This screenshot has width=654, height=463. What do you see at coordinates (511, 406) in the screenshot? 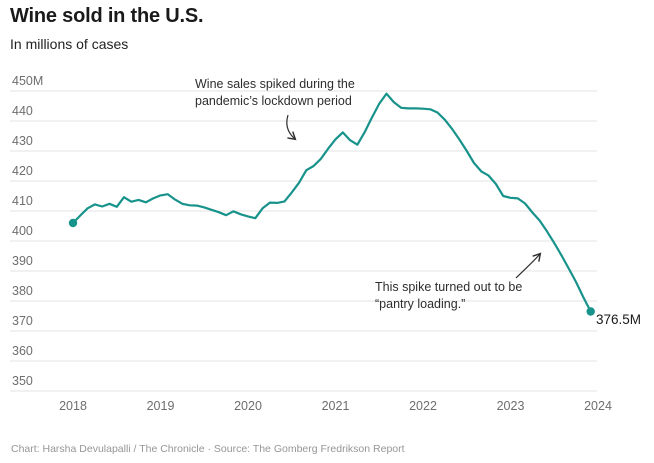
I see `svg-text: 2023` at bounding box center [511, 406].